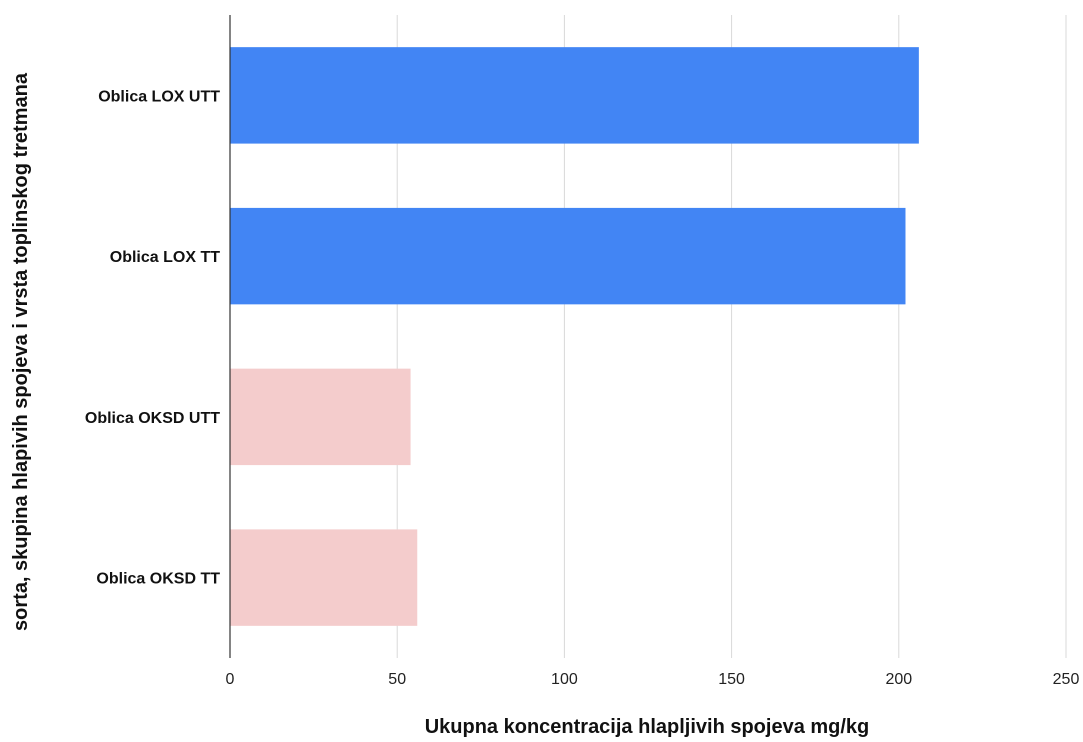 The image size is (1083, 742). Describe the element at coordinates (230, 679) in the screenshot. I see `x-tick-label: 0` at that location.